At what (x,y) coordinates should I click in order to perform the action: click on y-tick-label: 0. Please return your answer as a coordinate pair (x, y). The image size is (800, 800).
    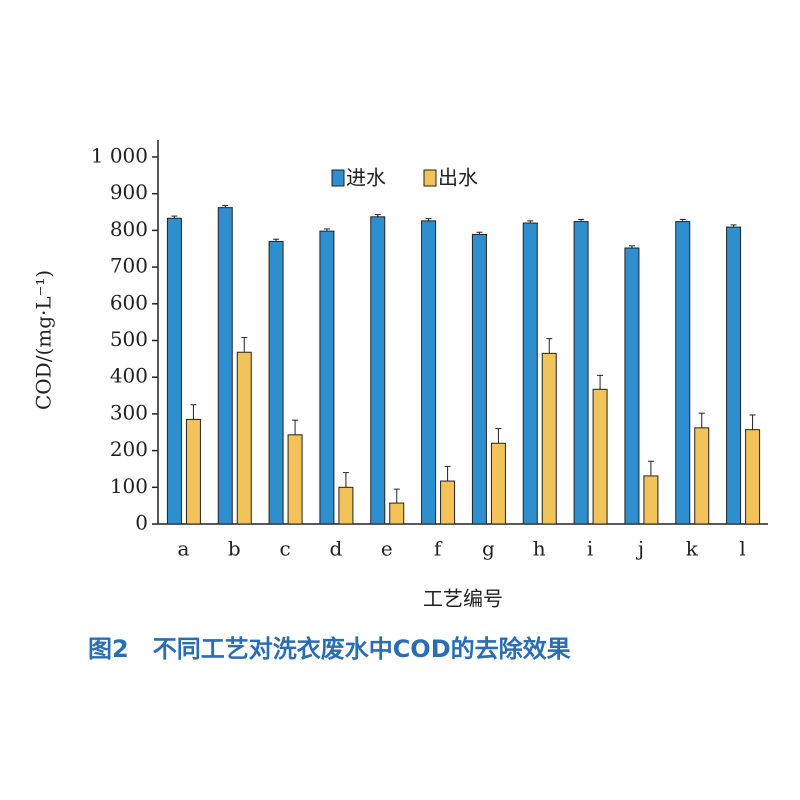
    Looking at the image, I should click on (141, 523).